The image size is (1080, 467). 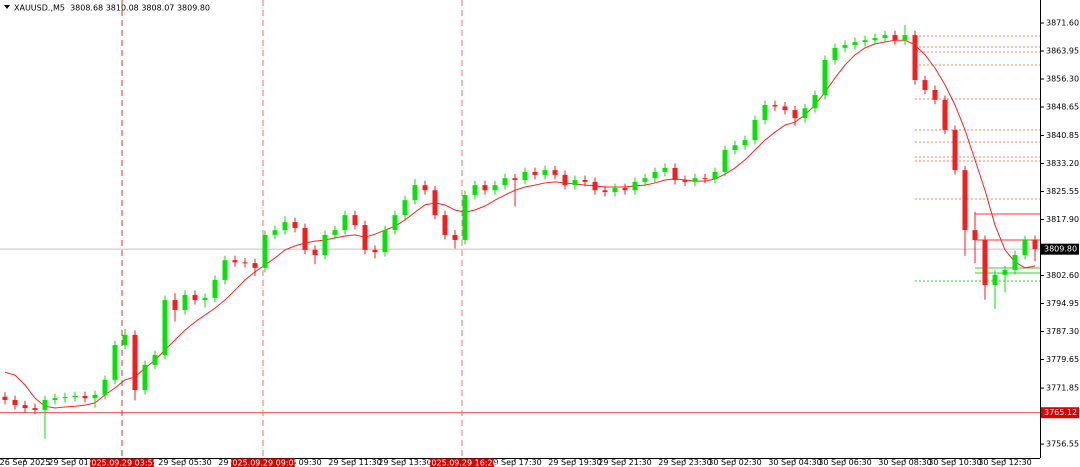 What do you see at coordinates (624, 462) in the screenshot?
I see `x-tick-label: 29 Sep 21:30` at bounding box center [624, 462].